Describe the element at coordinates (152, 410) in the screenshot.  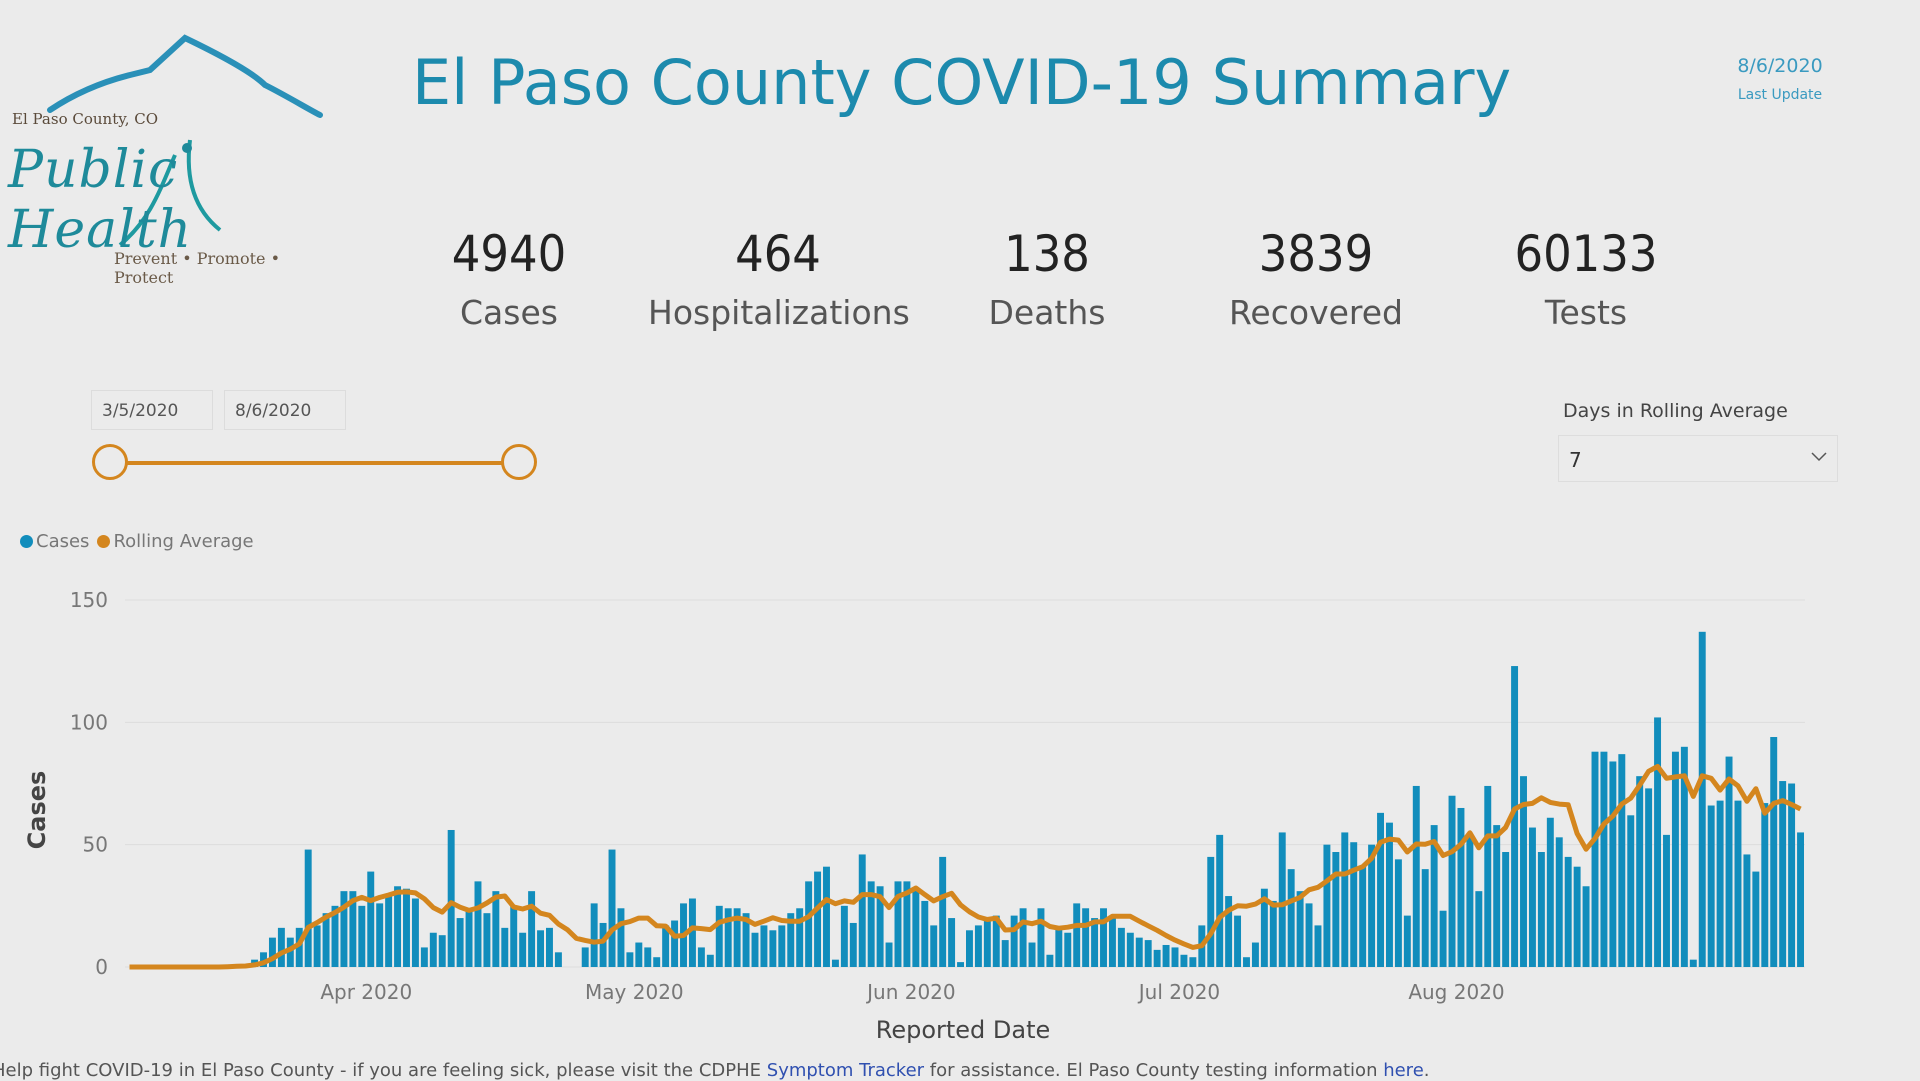
I see `start-date-input: 3/5/2020` at that location.